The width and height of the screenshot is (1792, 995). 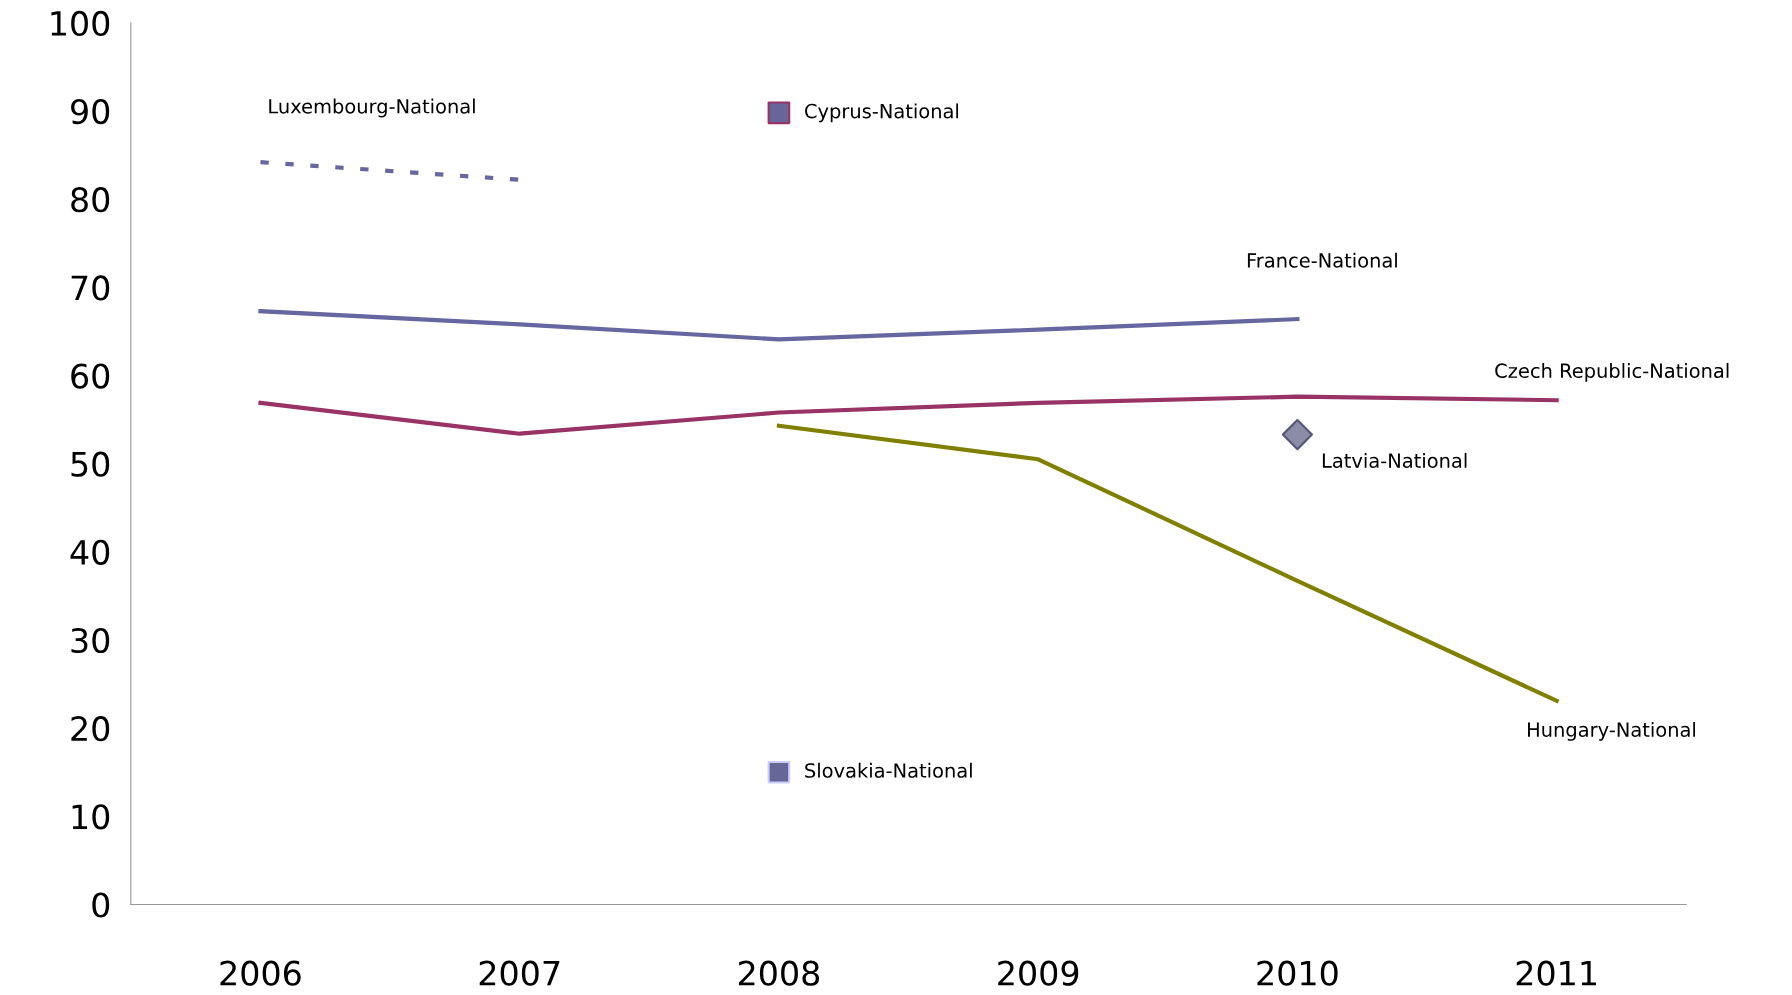 I want to click on x-tick-label: 2008, so click(x=779, y=973).